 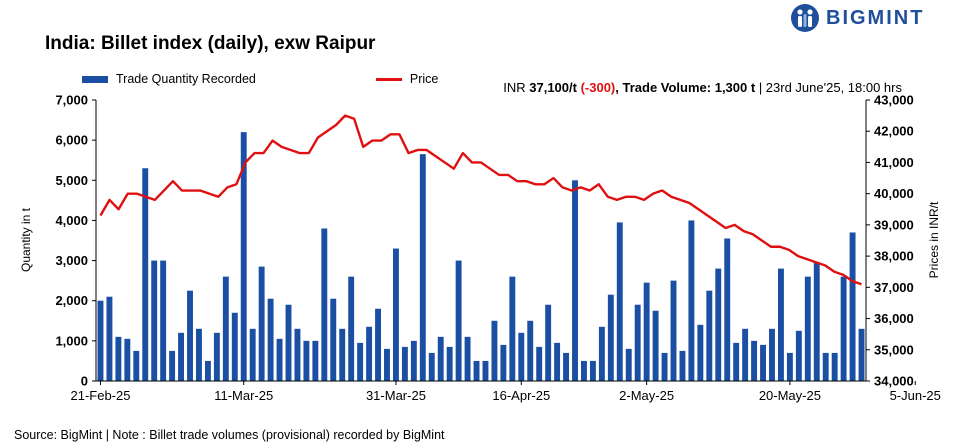 What do you see at coordinates (71, 340) in the screenshot?
I see `y-left-tick-label: 1,000` at bounding box center [71, 340].